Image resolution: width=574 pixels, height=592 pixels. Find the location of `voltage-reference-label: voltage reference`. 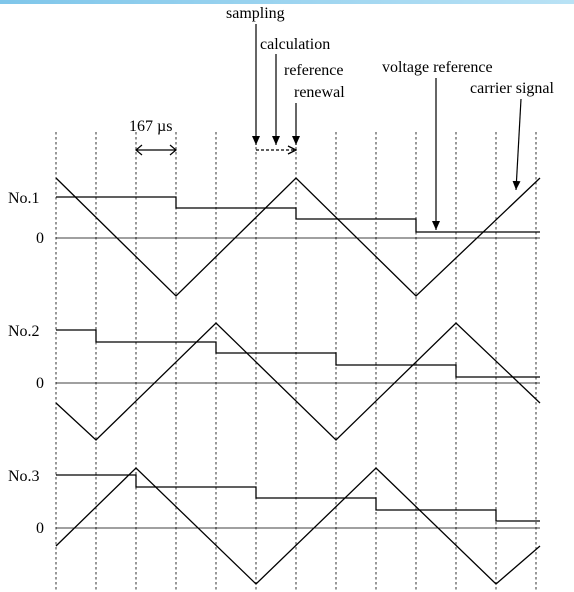

voltage-reference-label: voltage reference is located at coordinates (437, 67).